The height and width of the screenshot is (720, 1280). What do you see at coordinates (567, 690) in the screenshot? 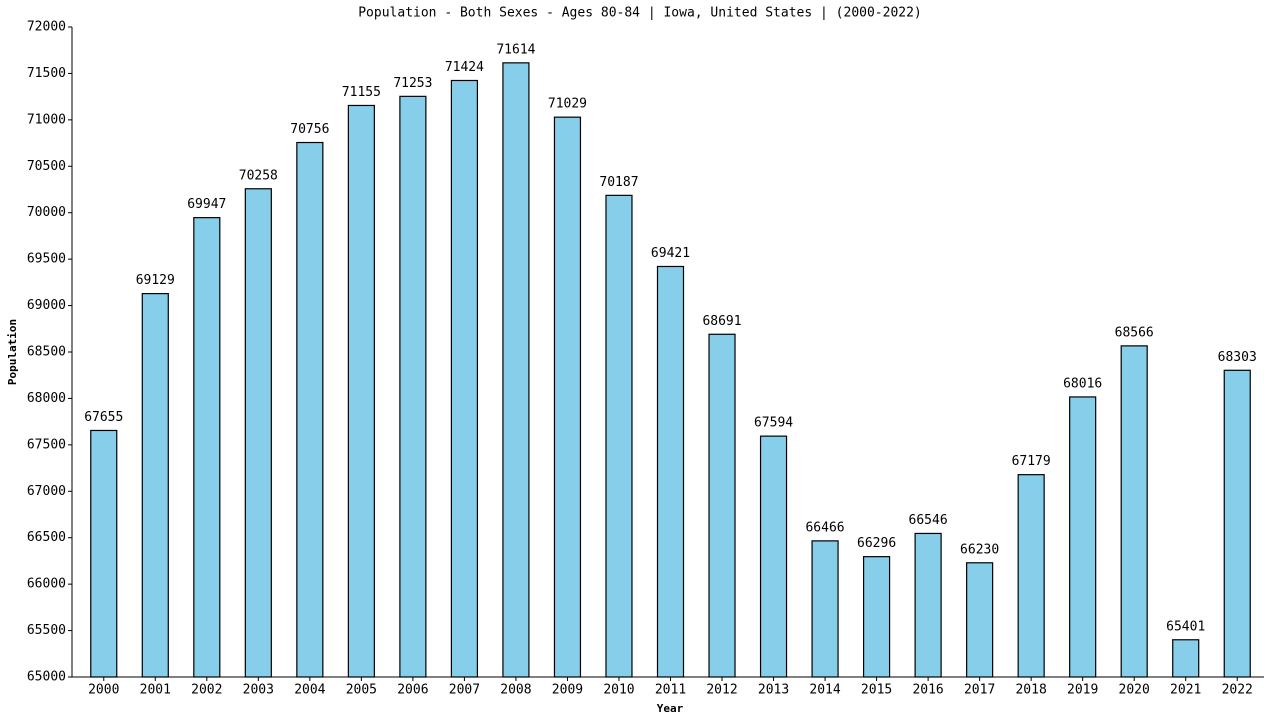
I see `x-tick-label: 2009` at bounding box center [567, 690].